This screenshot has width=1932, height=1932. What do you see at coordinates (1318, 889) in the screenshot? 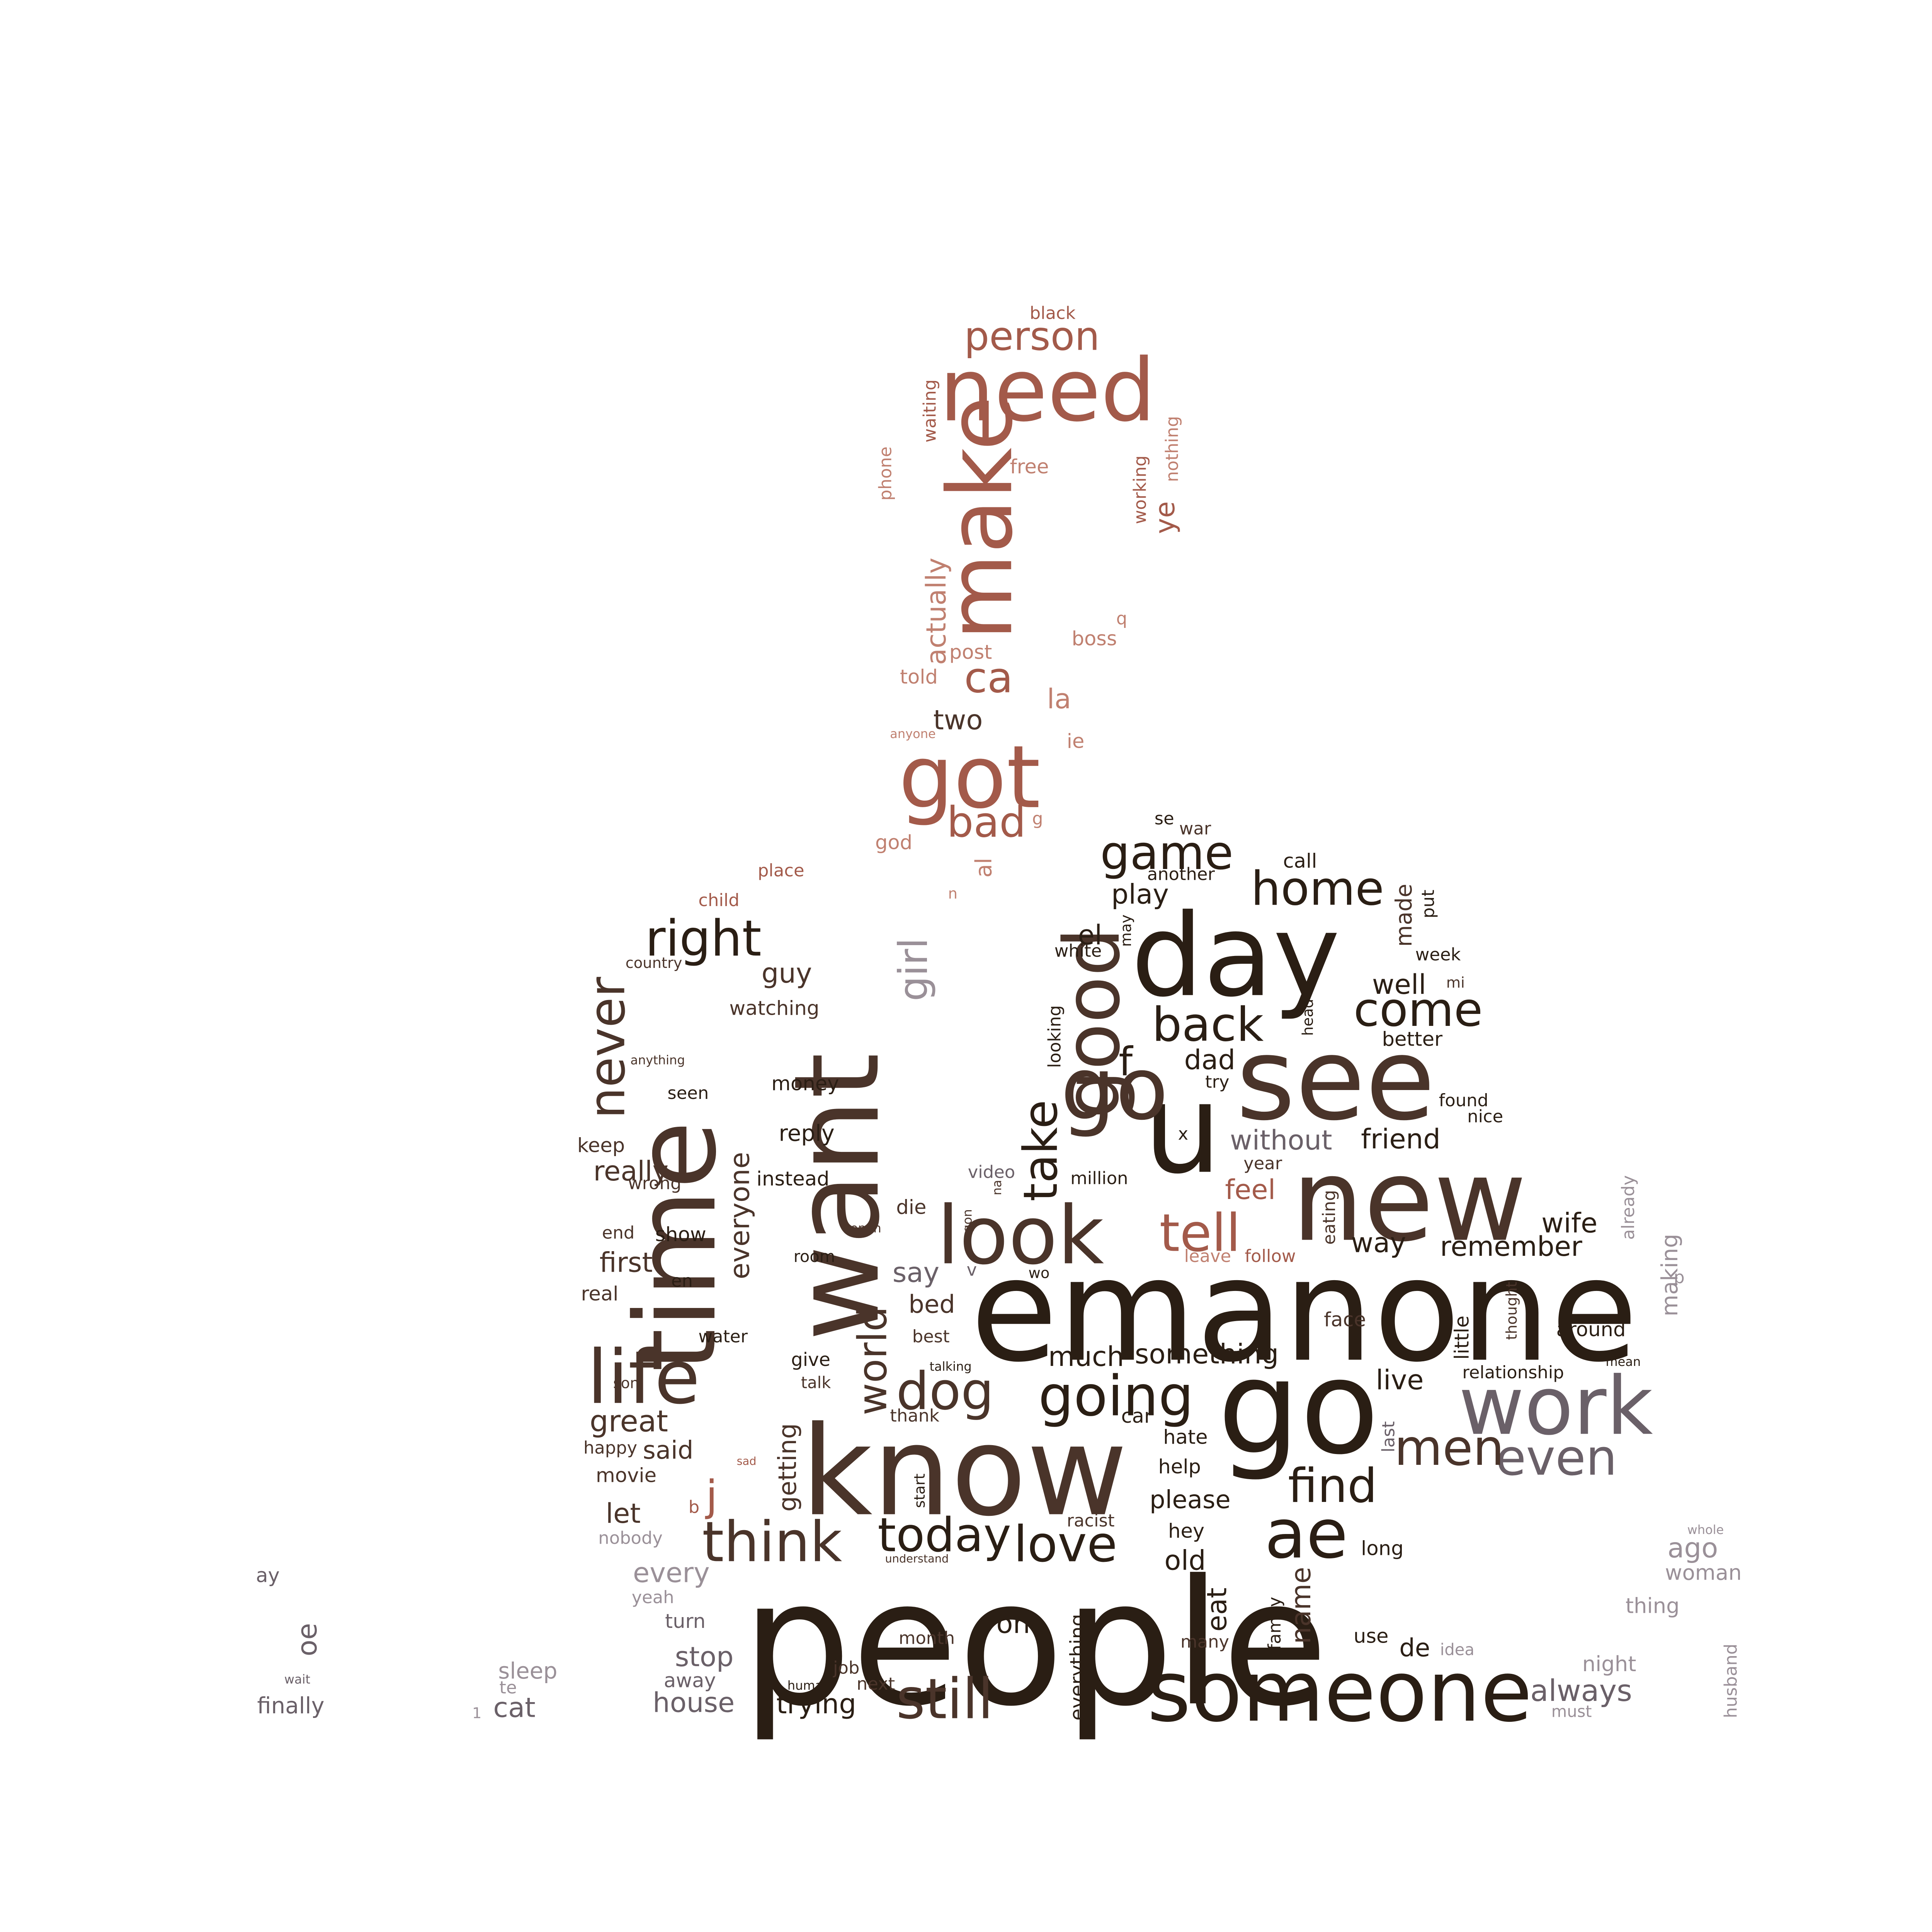
I see `word-home-29: home` at bounding box center [1318, 889].